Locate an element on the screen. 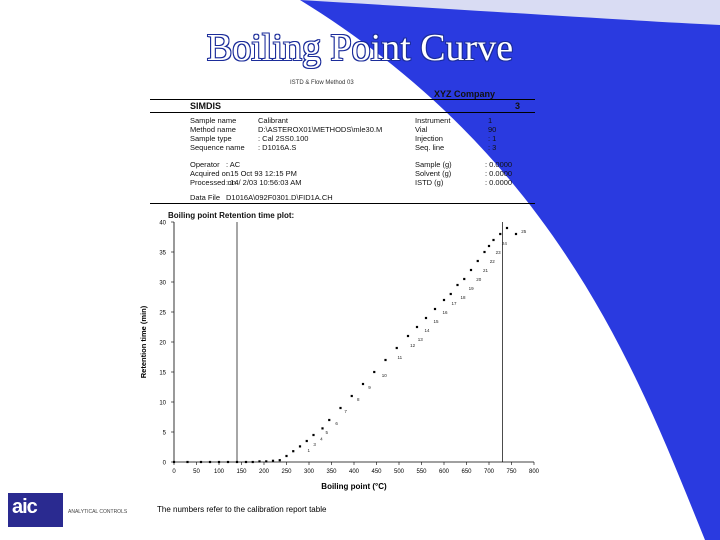  report-header-small: ISTD & Flow Method 03 is located at coordinates (322, 83).